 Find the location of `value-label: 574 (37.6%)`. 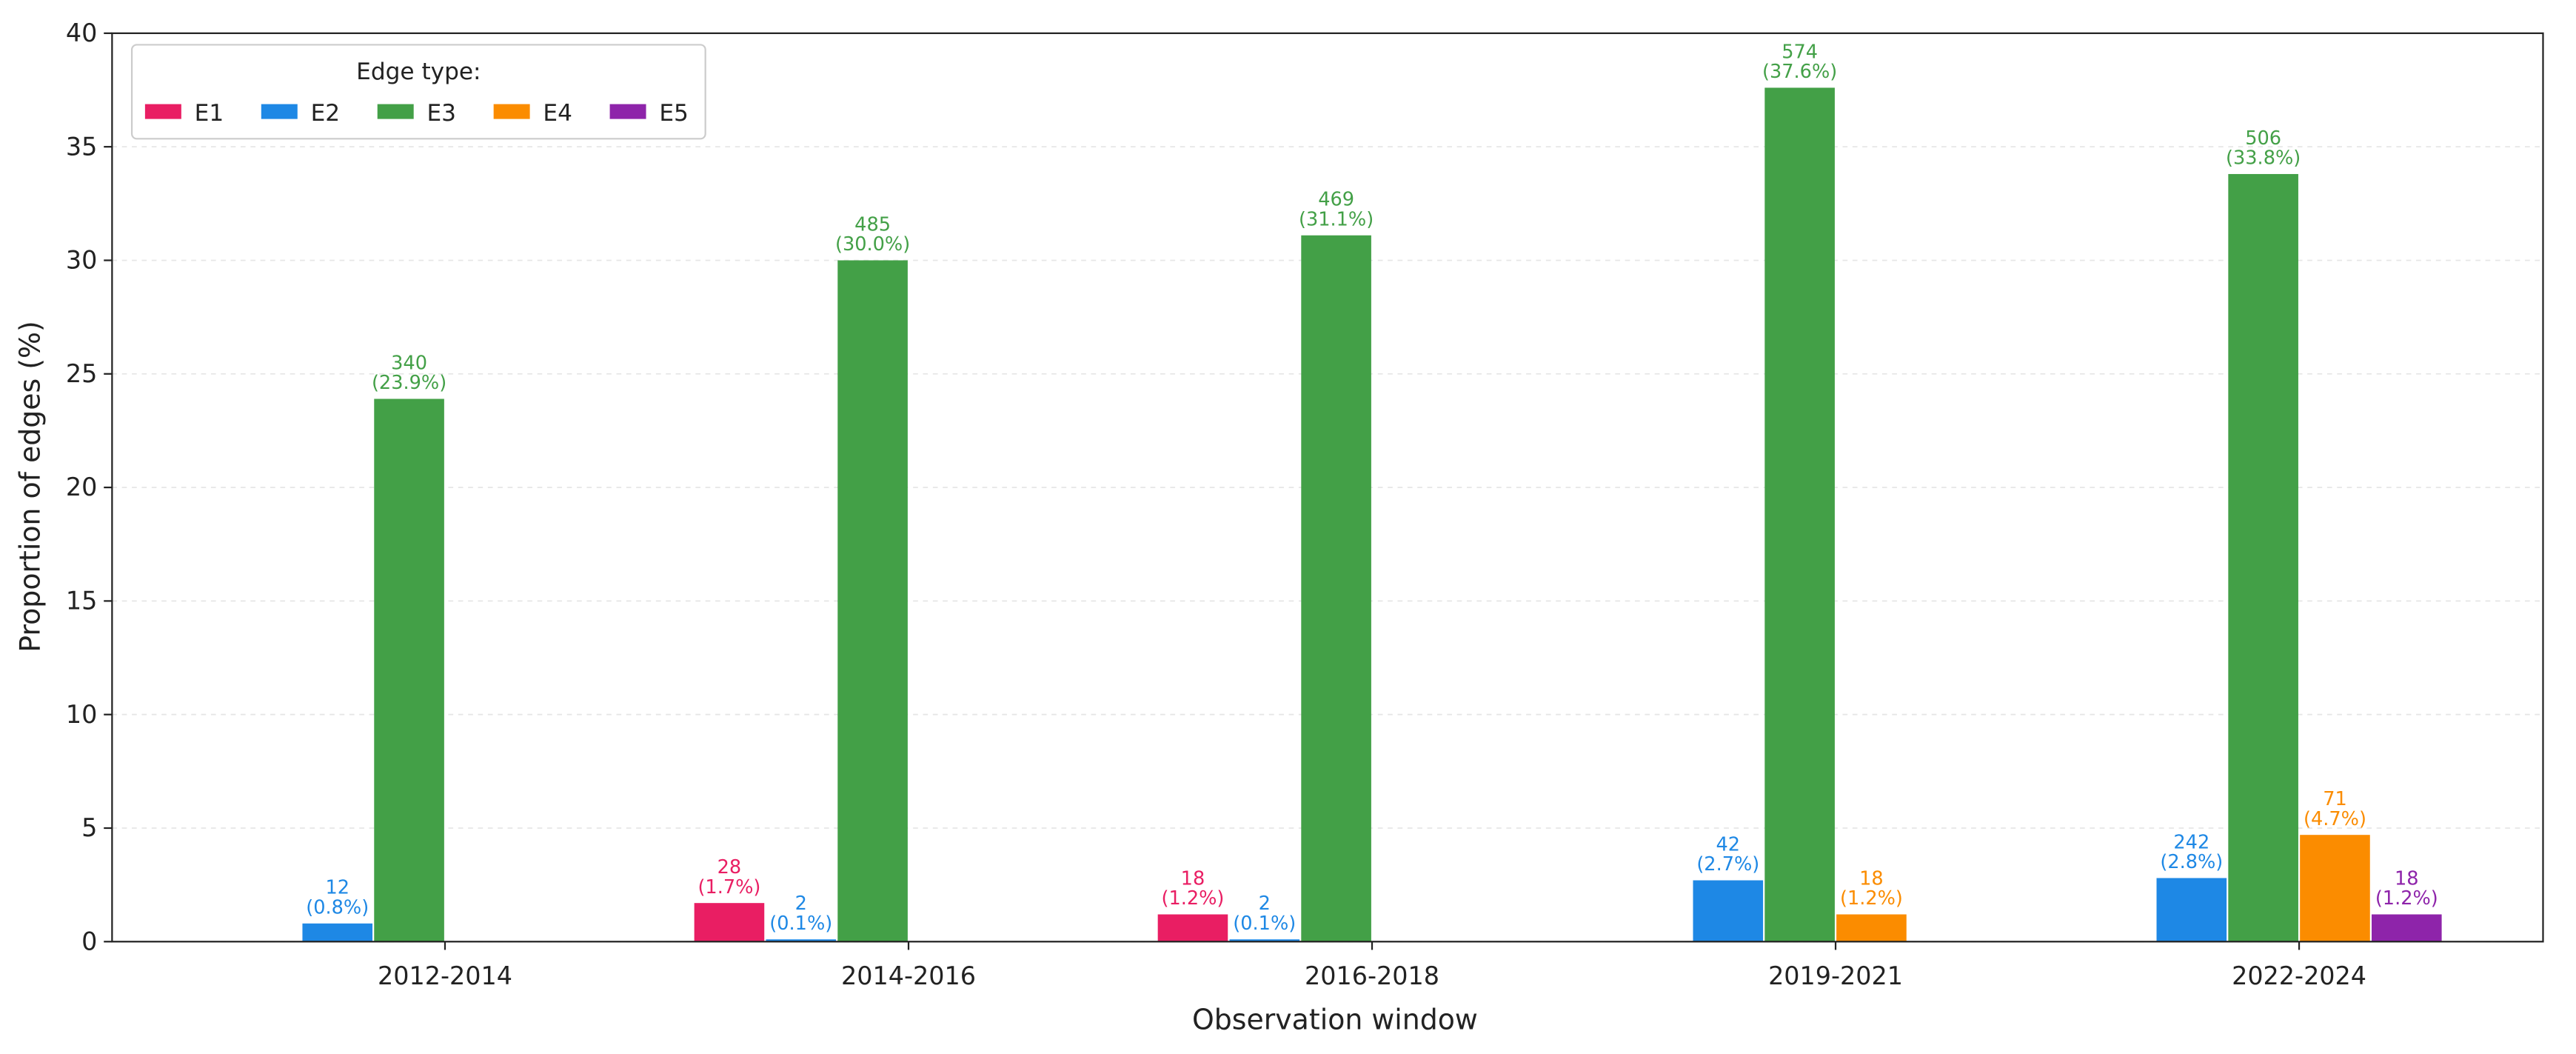

value-label: 574 (37.6%) is located at coordinates (1799, 62).